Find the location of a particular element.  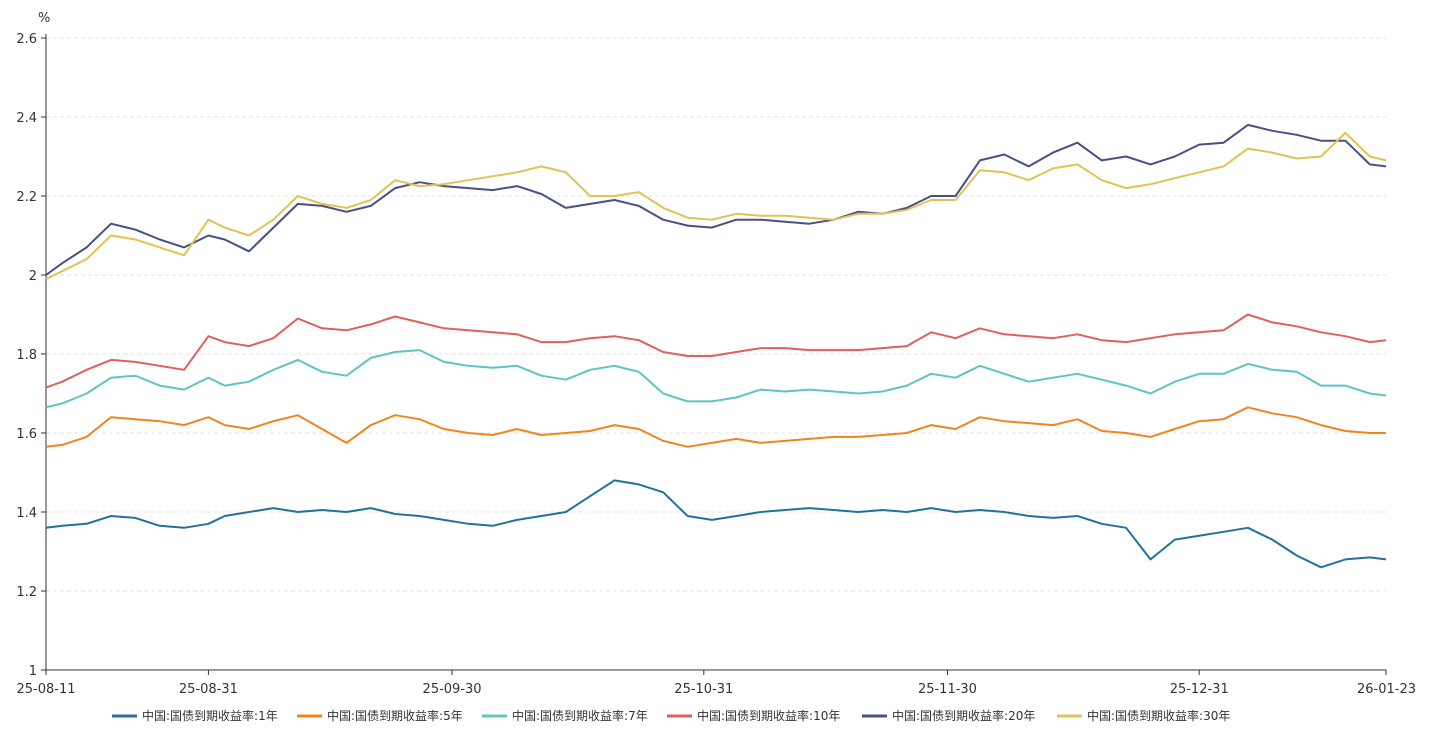

x-tick-label: 26-01-23 is located at coordinates (1386, 689).